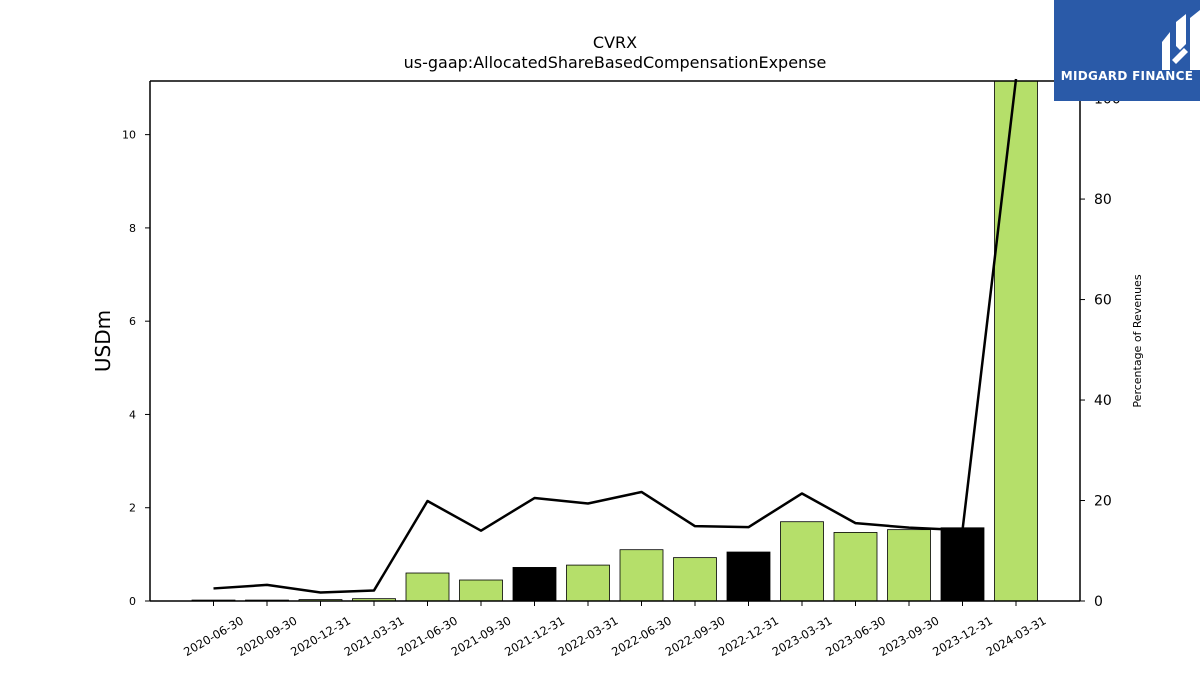  I want to click on x-tick-label: 2022-09-30, so click(695, 636).